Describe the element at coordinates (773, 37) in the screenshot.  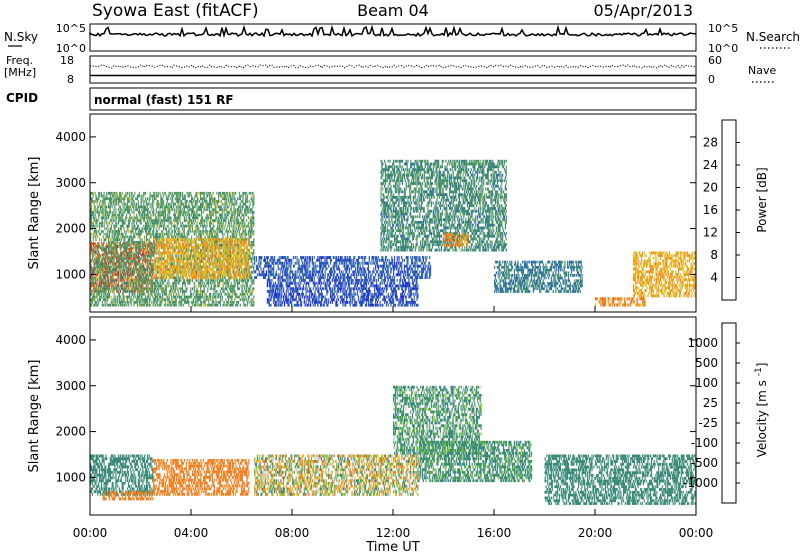
I see `nsearch-label: N.Search` at that location.